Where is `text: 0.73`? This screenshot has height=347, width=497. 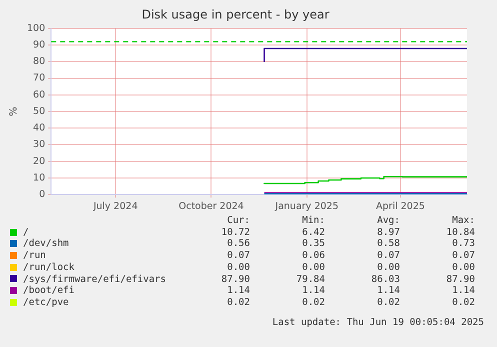 text: 0.73 is located at coordinates (463, 244).